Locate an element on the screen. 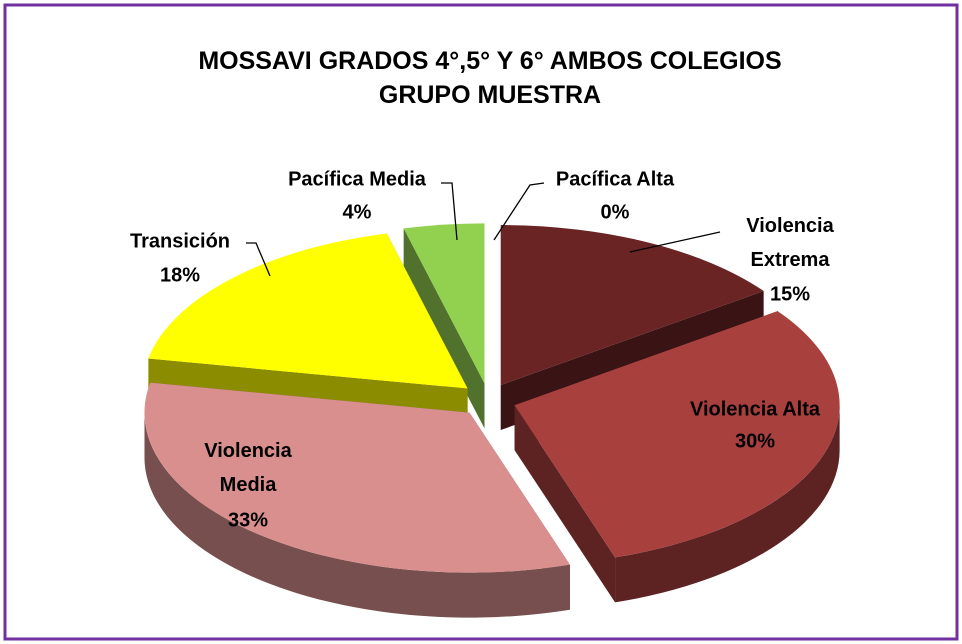  category-label: Pacífica Alta is located at coordinates (615, 179).